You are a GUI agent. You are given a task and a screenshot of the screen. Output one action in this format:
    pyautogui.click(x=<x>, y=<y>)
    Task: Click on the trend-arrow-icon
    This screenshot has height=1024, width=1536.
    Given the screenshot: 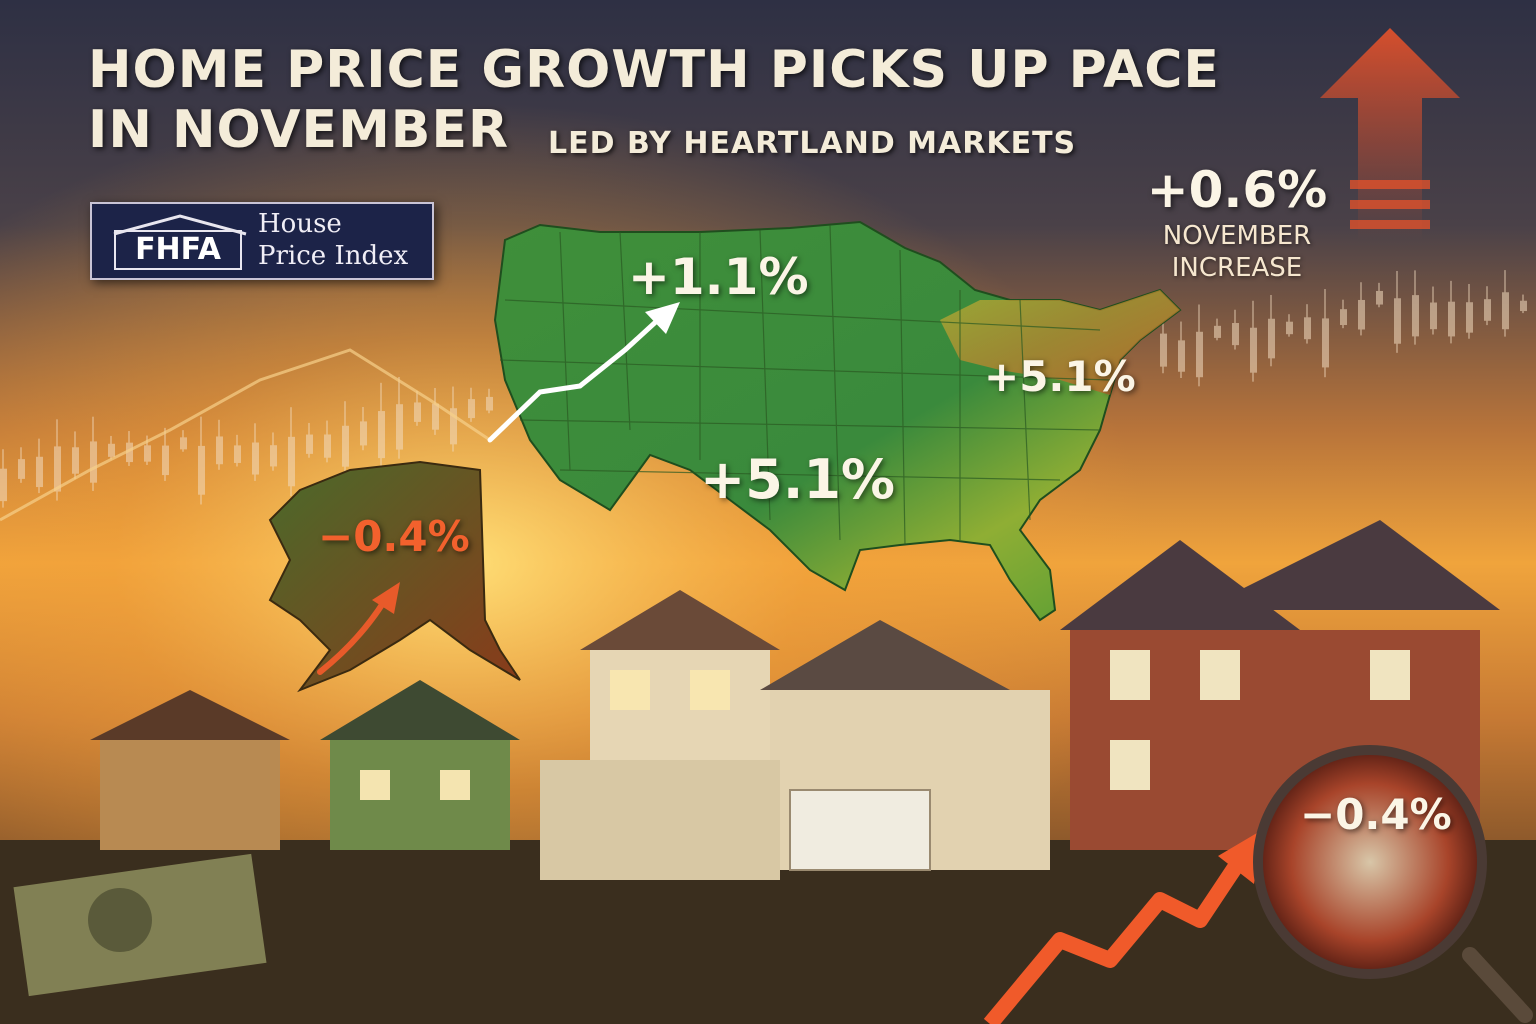 What is the action you would take?
    pyautogui.click(x=583, y=372)
    